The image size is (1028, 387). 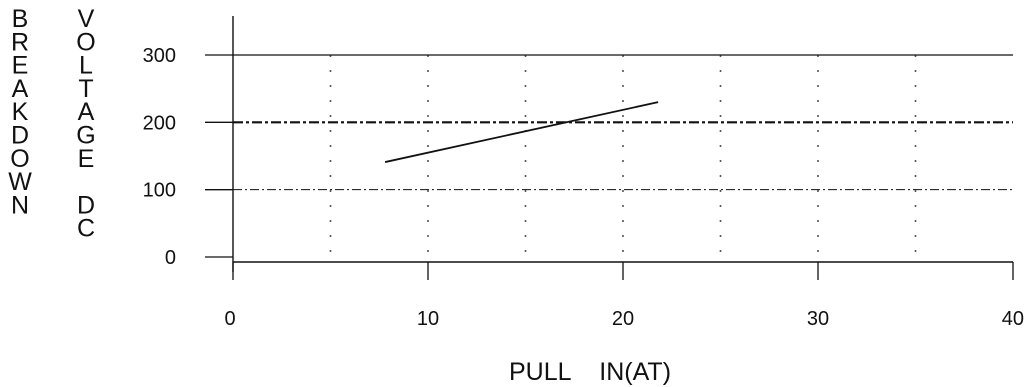 I want to click on y-axis-label-letter: R, so click(x=20, y=42).